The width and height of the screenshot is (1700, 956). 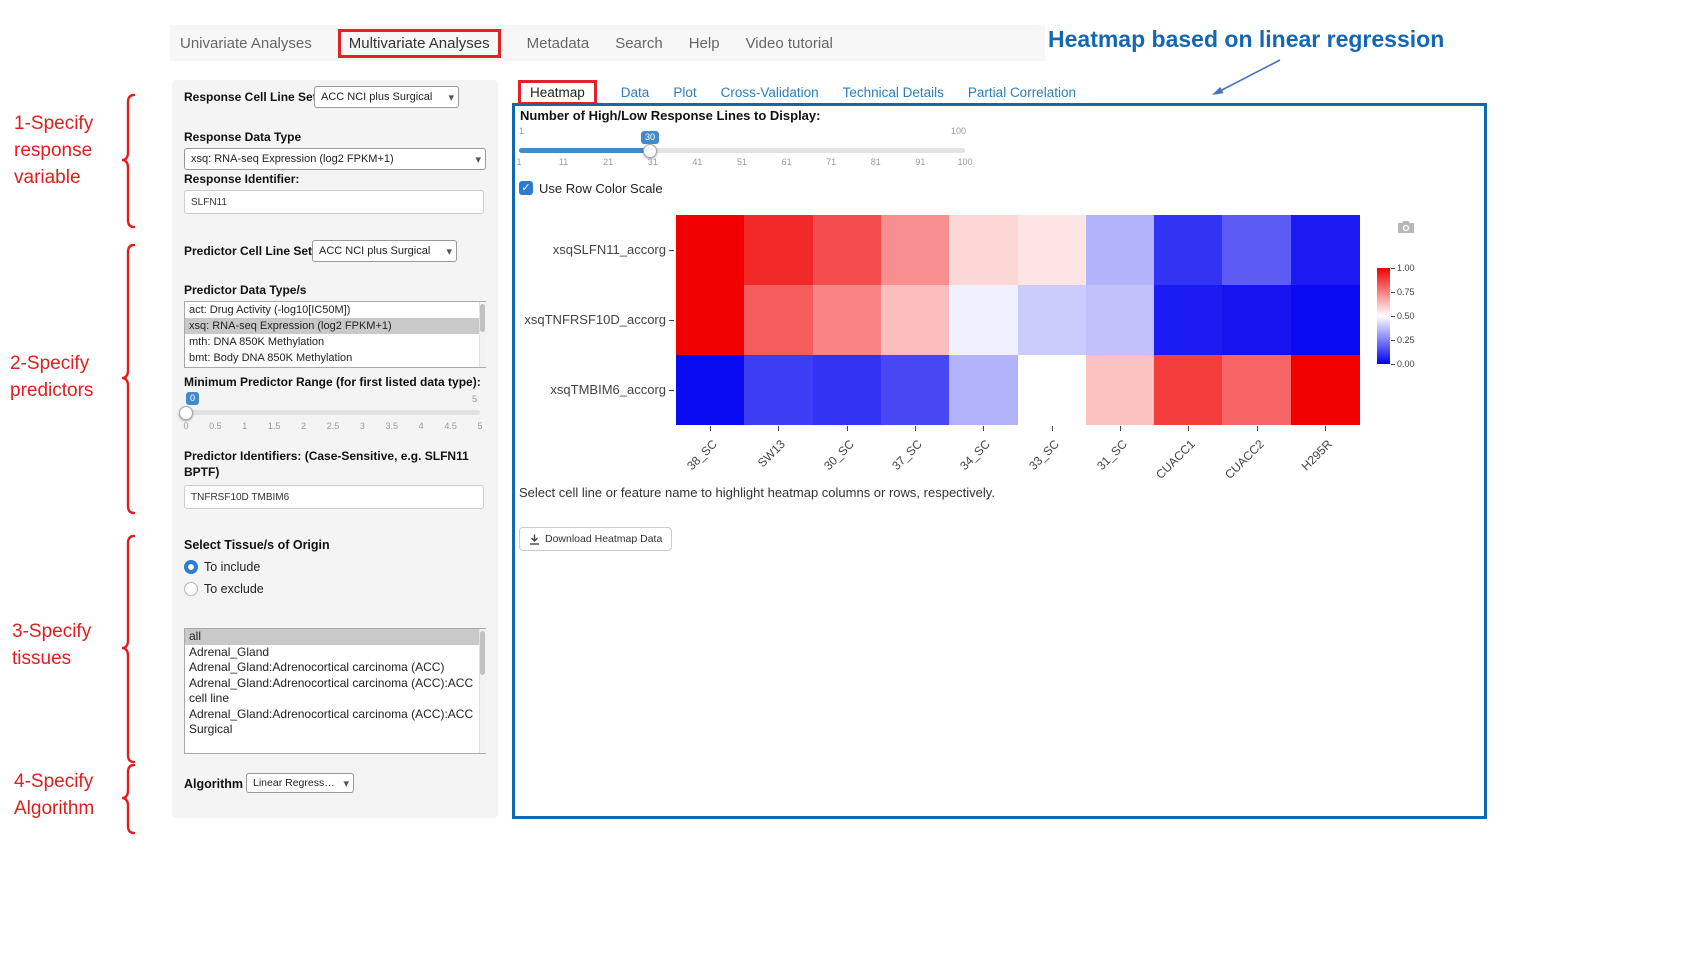 What do you see at coordinates (526, 188) in the screenshot?
I see `row-color-scale-checkbox: ✓` at bounding box center [526, 188].